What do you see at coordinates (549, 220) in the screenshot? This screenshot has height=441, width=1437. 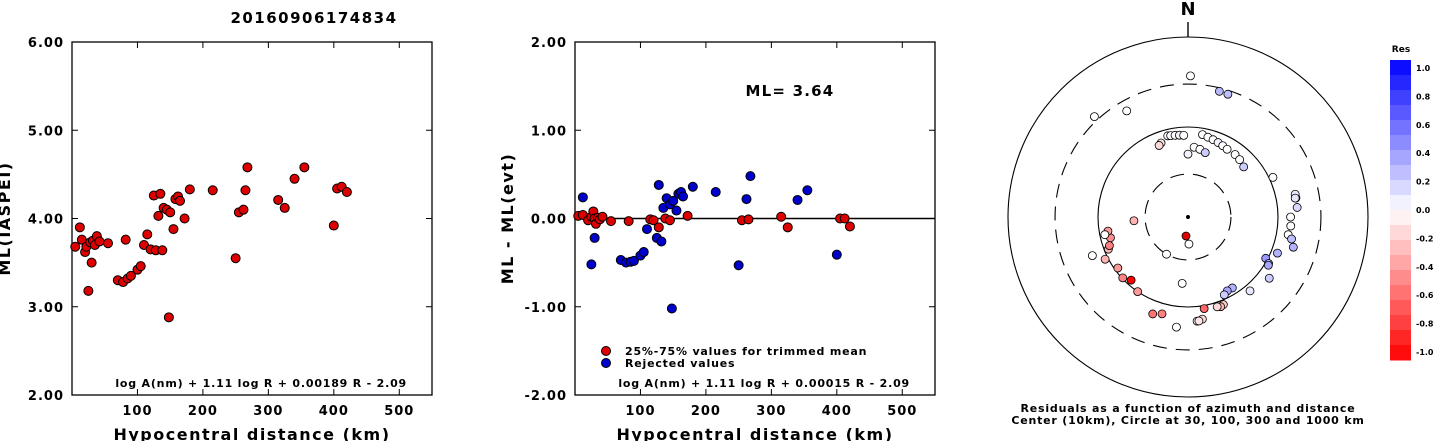 I see `y-tick-label: 0.00` at bounding box center [549, 220].